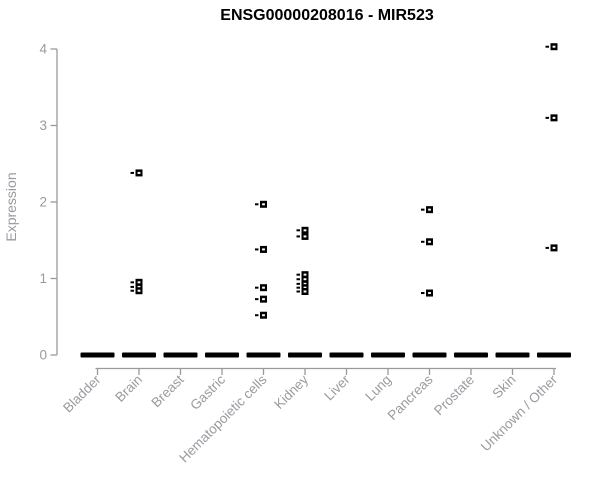 The height and width of the screenshot is (500, 600). What do you see at coordinates (503, 386) in the screenshot?
I see `category-label: Skin` at bounding box center [503, 386].